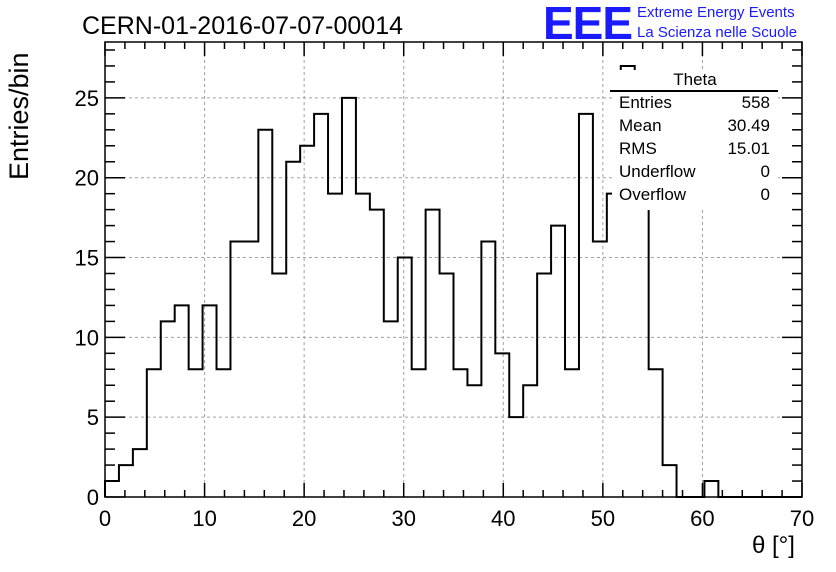  What do you see at coordinates (588, 24) in the screenshot?
I see `eee-logo: EEE` at bounding box center [588, 24].